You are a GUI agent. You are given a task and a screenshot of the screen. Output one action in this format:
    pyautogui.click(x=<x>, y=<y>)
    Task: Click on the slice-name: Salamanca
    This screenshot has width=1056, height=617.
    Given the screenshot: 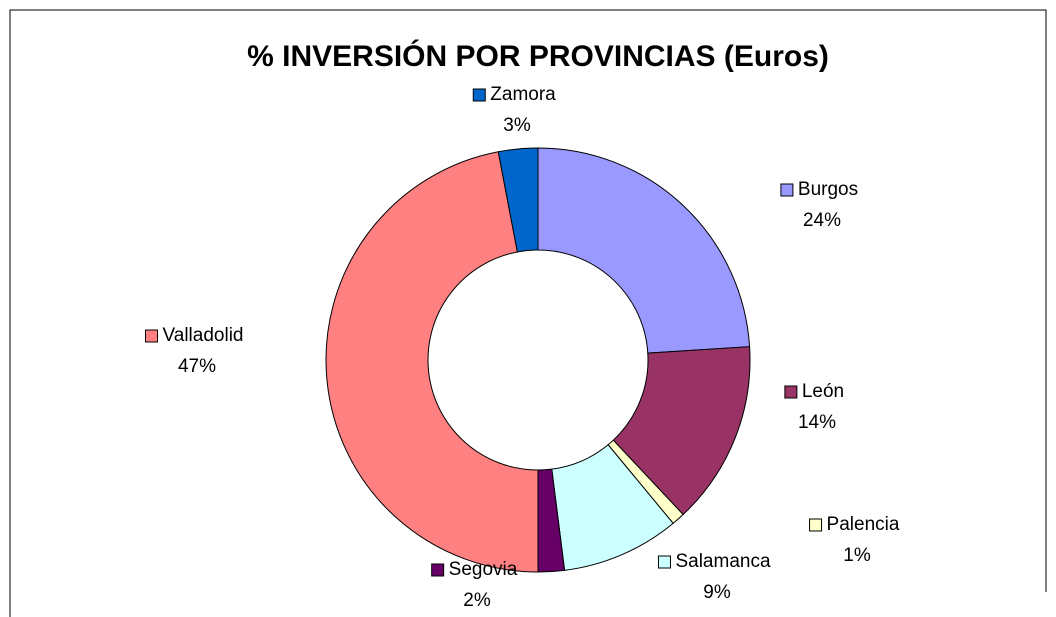 What is the action you would take?
    pyautogui.click(x=722, y=561)
    